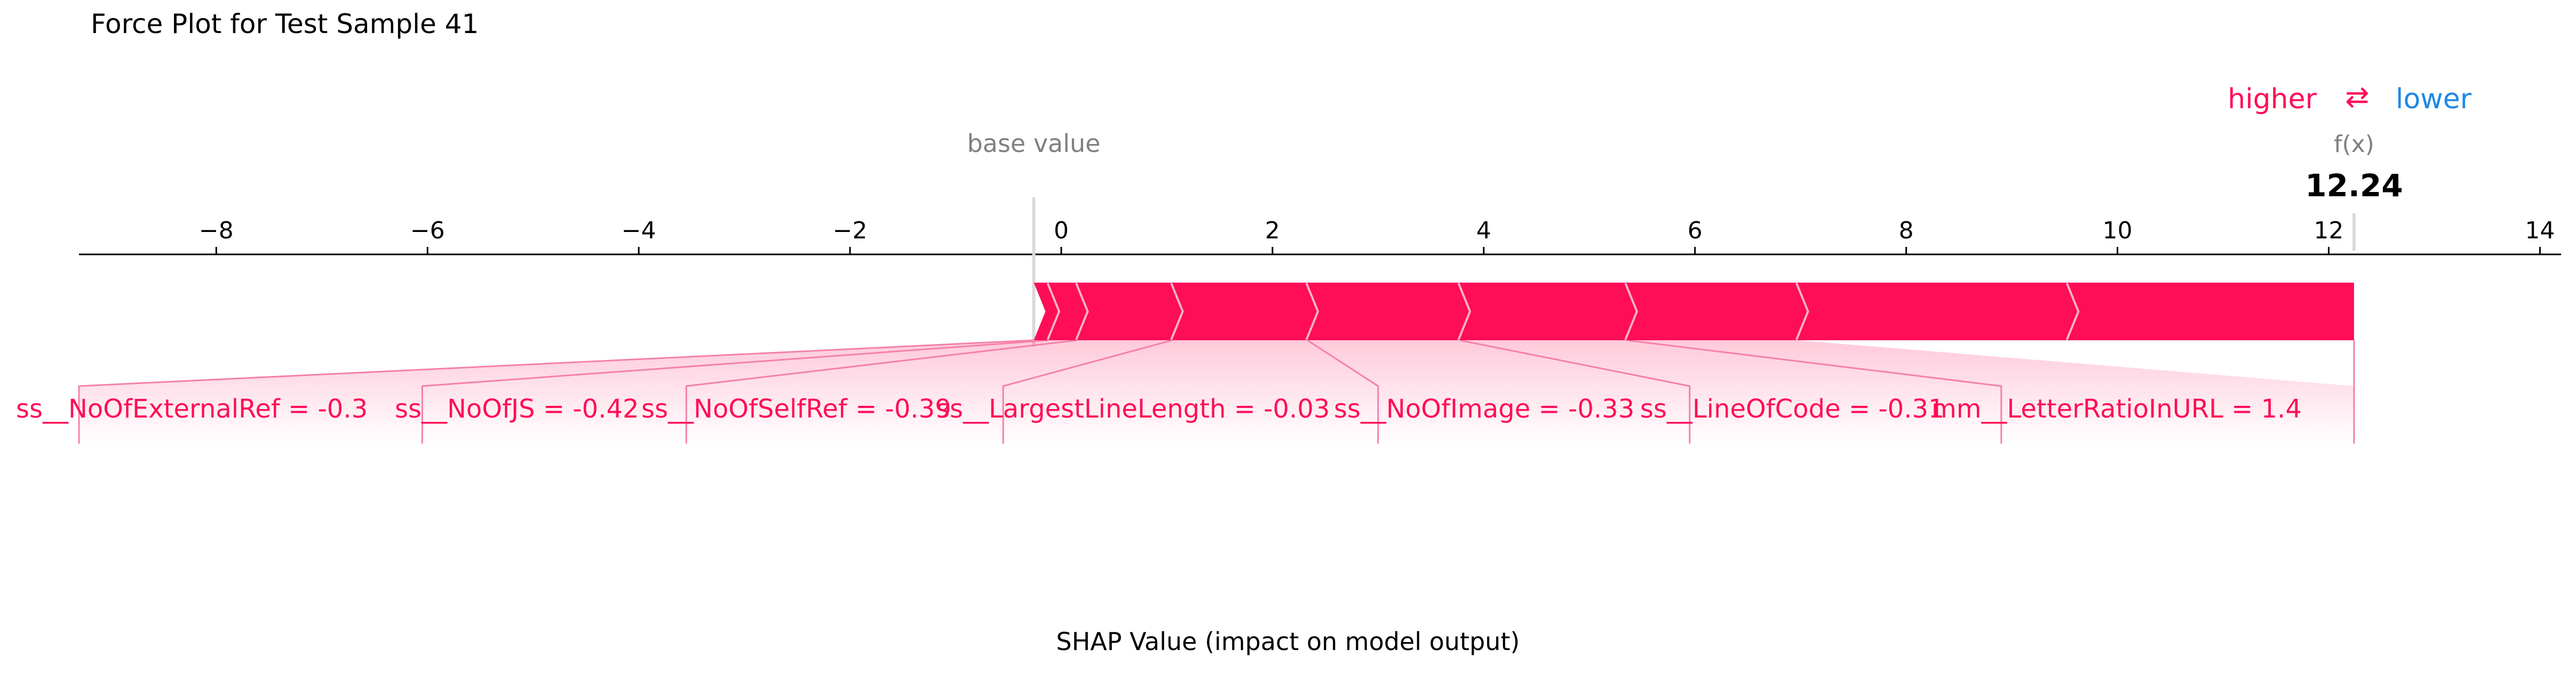  Describe the element at coordinates (2272, 99) in the screenshot. I see `legend-higher: higher` at that location.